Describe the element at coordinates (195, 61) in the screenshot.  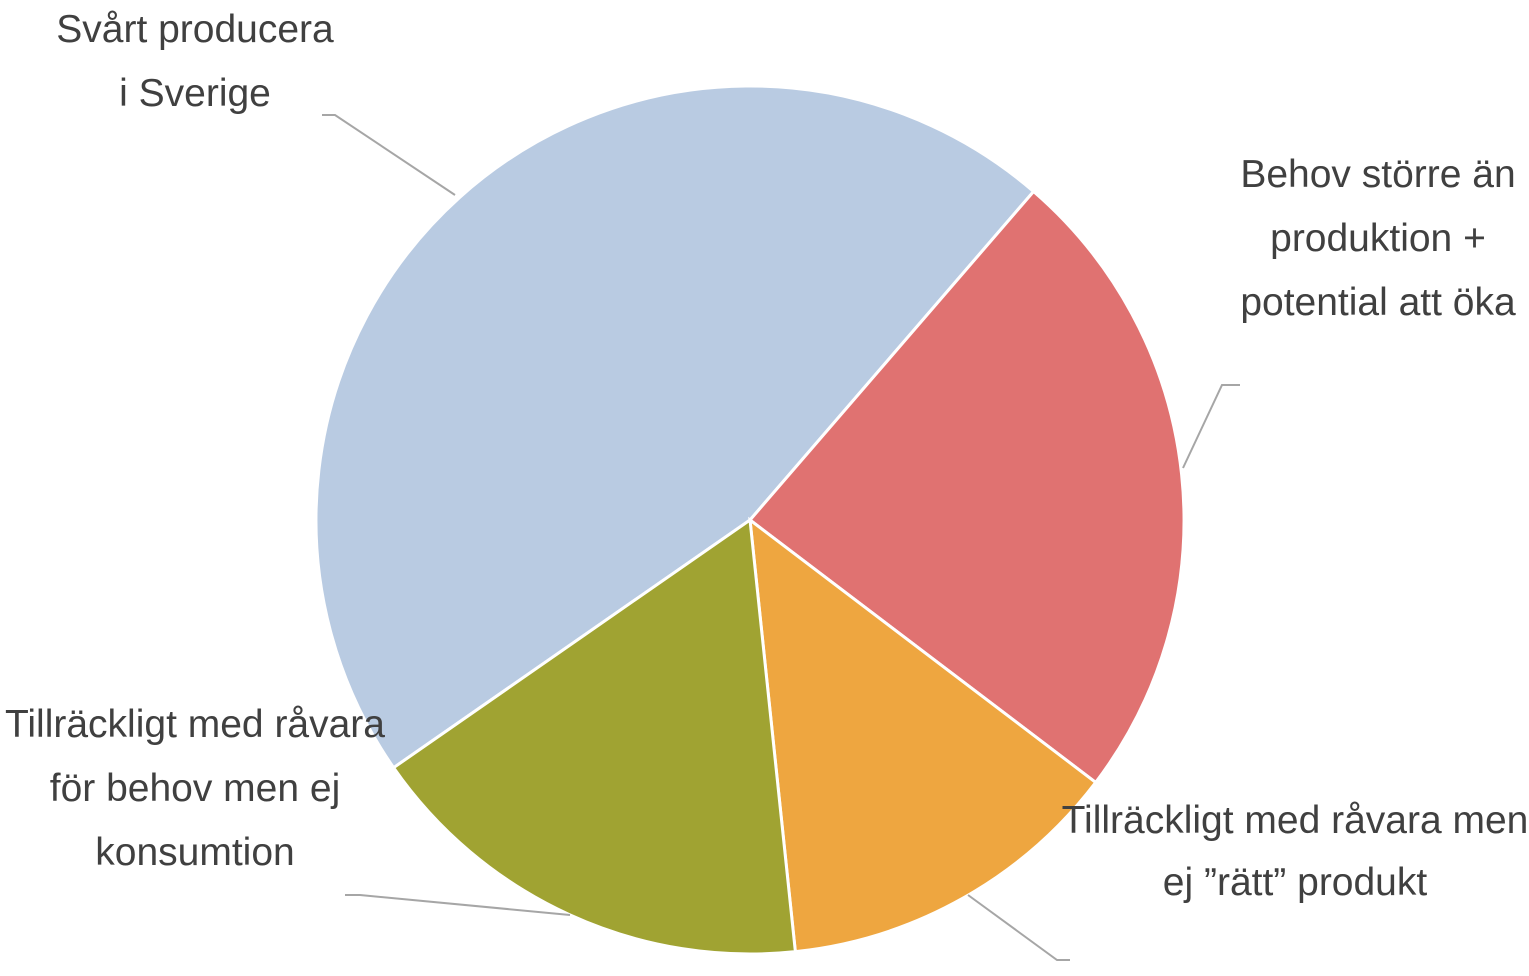
I see `slice-label: Svårt producera i Sverige` at that location.